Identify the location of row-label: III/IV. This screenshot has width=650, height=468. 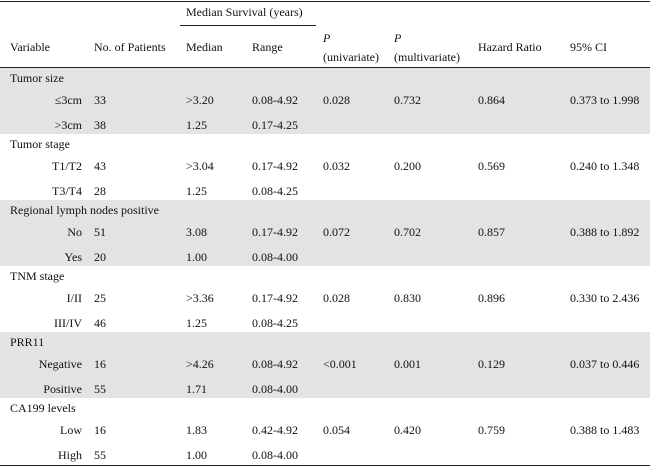
(68, 323).